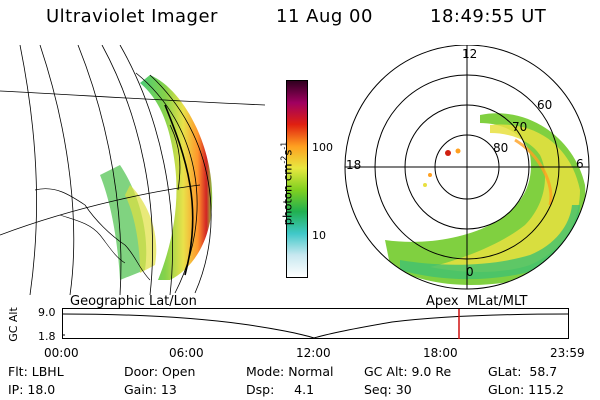 Image resolution: width=600 pixels, height=400 pixels. Describe the element at coordinates (408, 371) in the screenshot. I see `gc-alt-label: GC Alt: 9.0 Re` at that location.